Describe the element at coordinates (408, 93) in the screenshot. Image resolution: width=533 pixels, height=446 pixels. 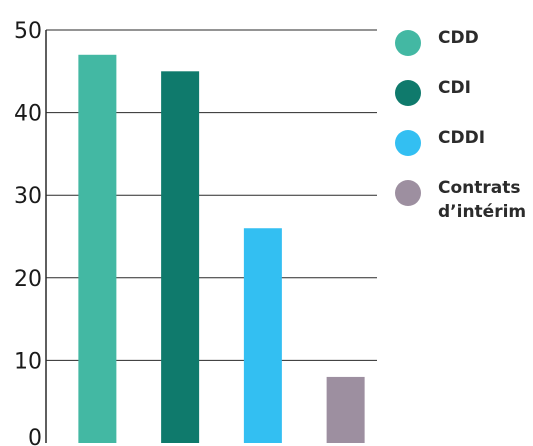
I see `legend-swatch-cdi` at that location.